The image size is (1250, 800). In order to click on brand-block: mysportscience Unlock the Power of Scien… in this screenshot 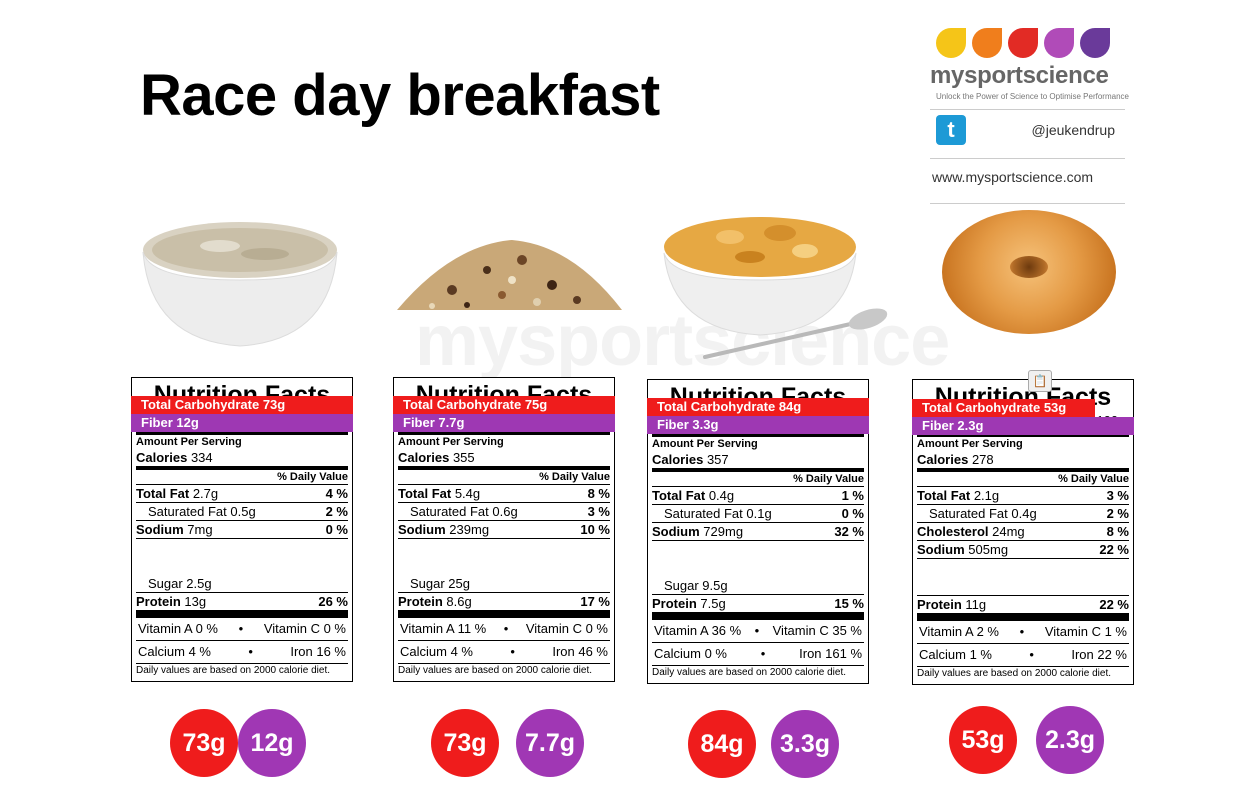, I will do `click(1029, 116)`.